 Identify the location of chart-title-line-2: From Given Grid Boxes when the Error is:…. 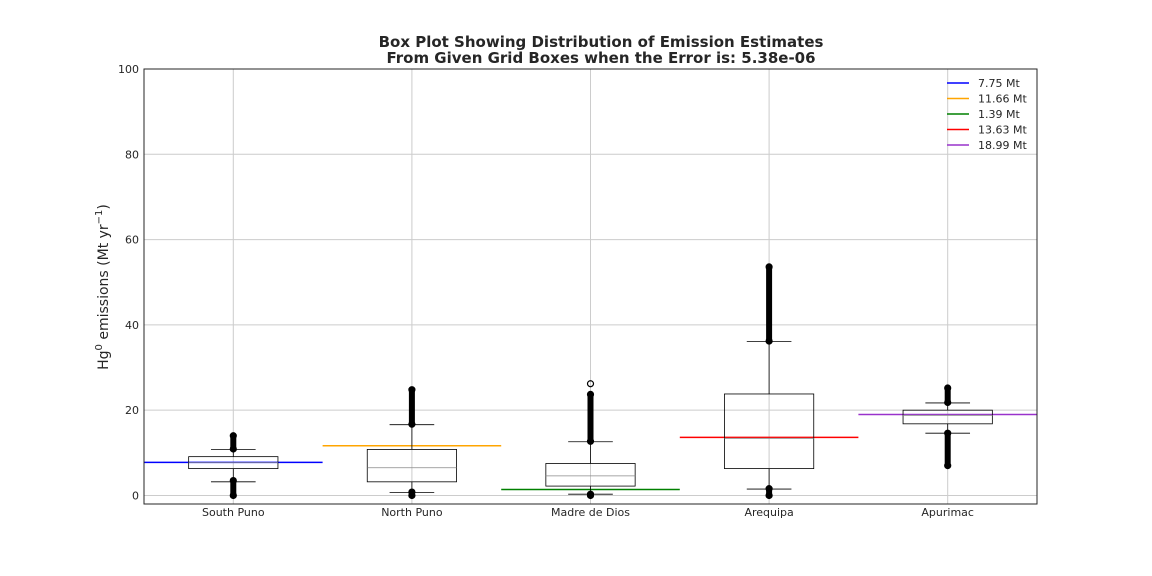
(600, 58).